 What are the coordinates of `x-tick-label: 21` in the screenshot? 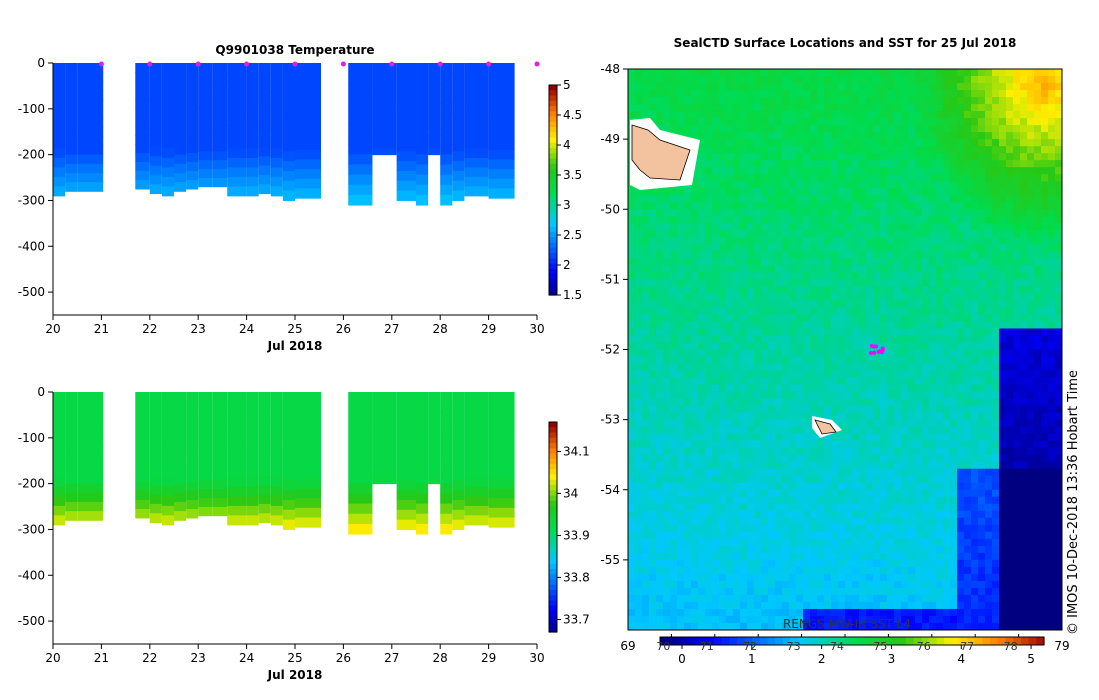 It's located at (101, 658).